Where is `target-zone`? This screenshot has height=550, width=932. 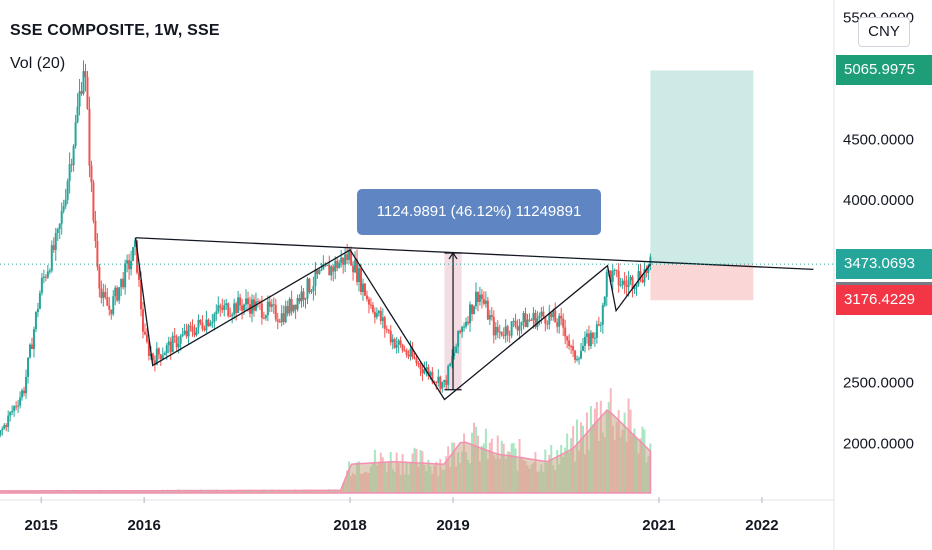 target-zone is located at coordinates (702, 167).